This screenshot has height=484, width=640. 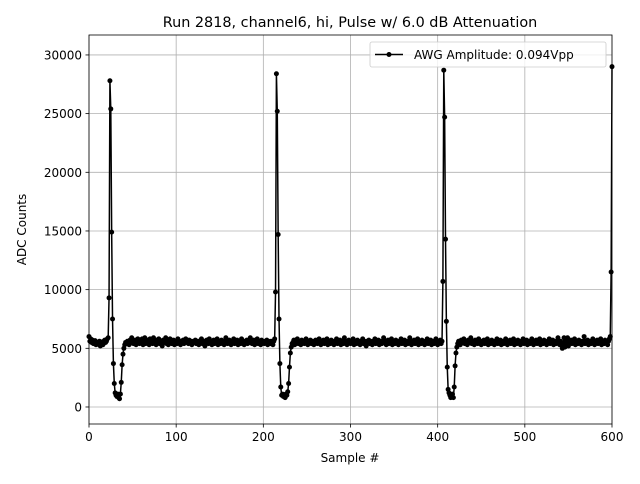 I want to click on x-tick-label: 200, so click(x=263, y=437).